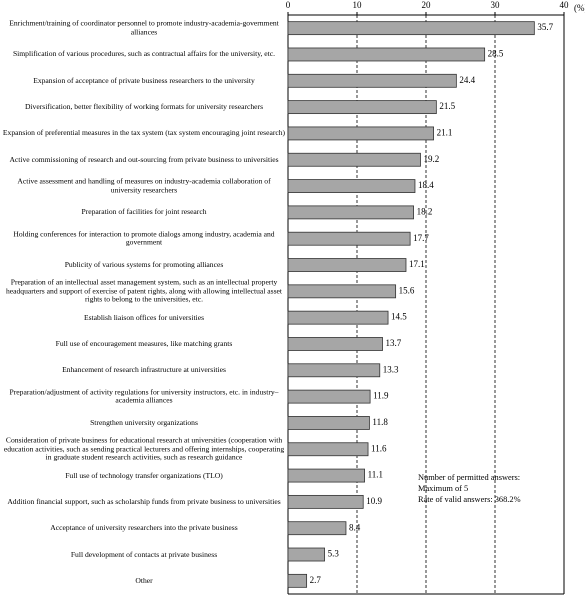  I want to click on value-label: 11.8, so click(380, 422).